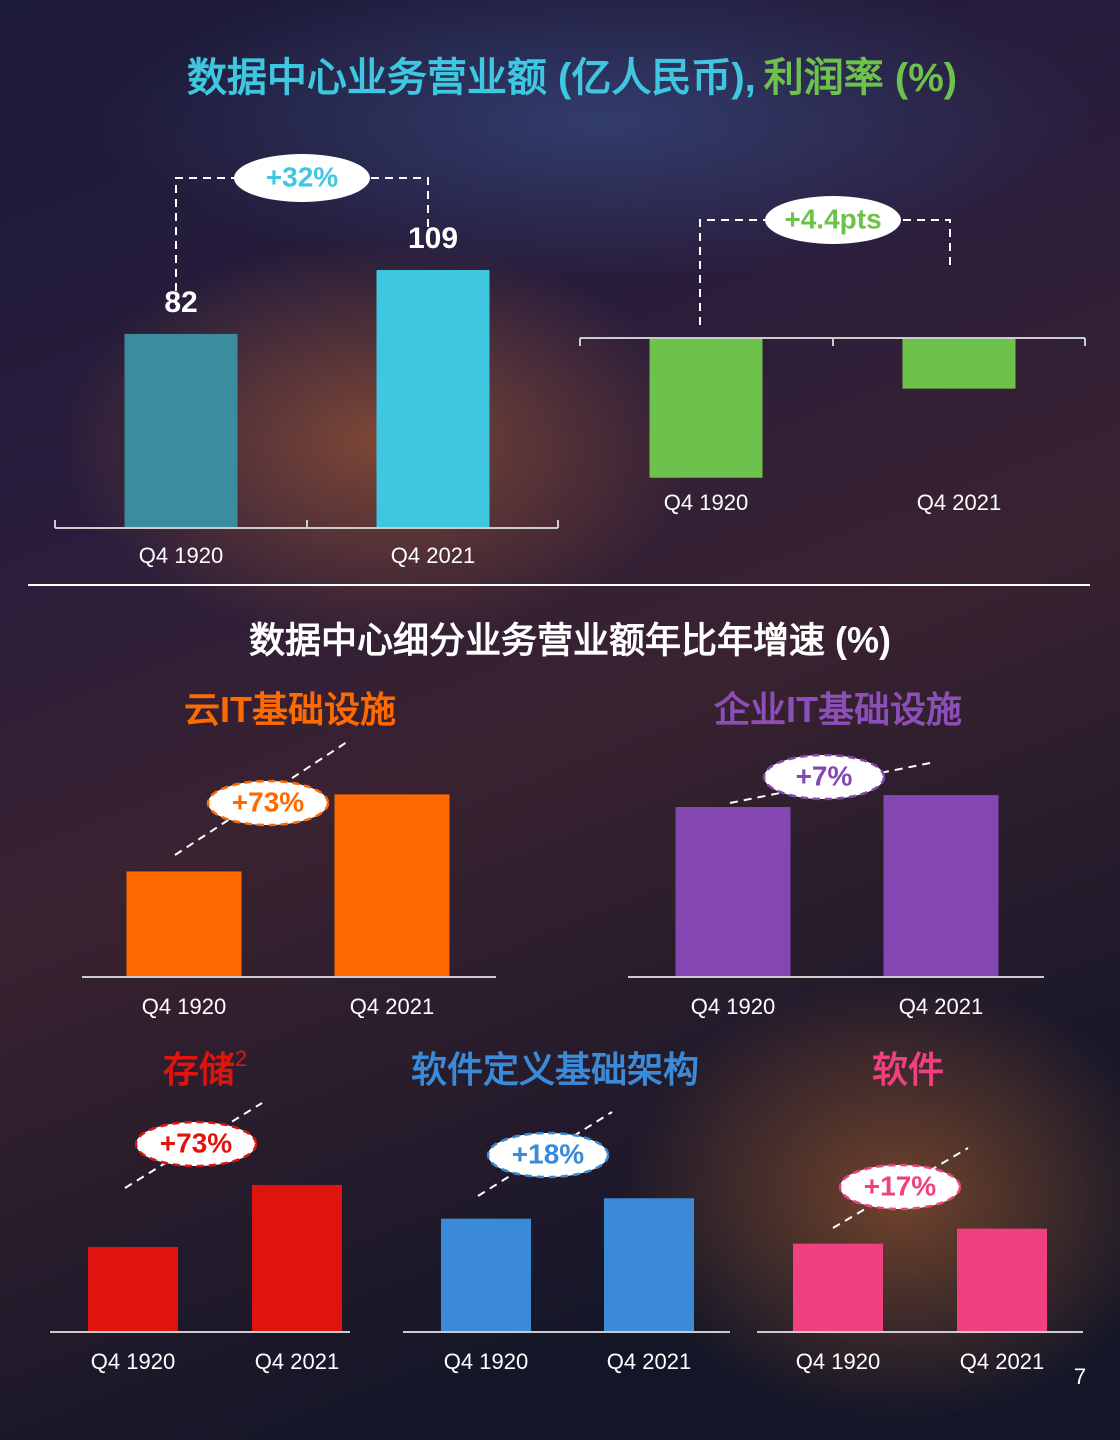 This screenshot has height=1440, width=1120. I want to click on chart-title: 云IT基础设施, so click(290, 709).